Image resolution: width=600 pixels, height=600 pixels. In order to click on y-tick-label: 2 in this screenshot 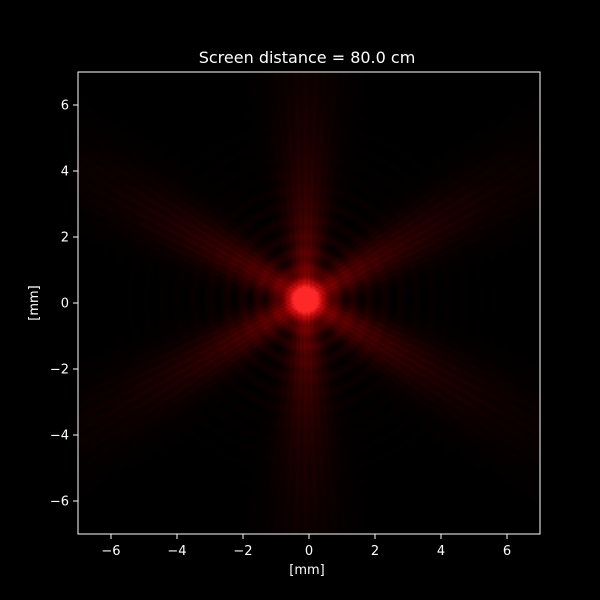, I will do `click(65, 238)`.